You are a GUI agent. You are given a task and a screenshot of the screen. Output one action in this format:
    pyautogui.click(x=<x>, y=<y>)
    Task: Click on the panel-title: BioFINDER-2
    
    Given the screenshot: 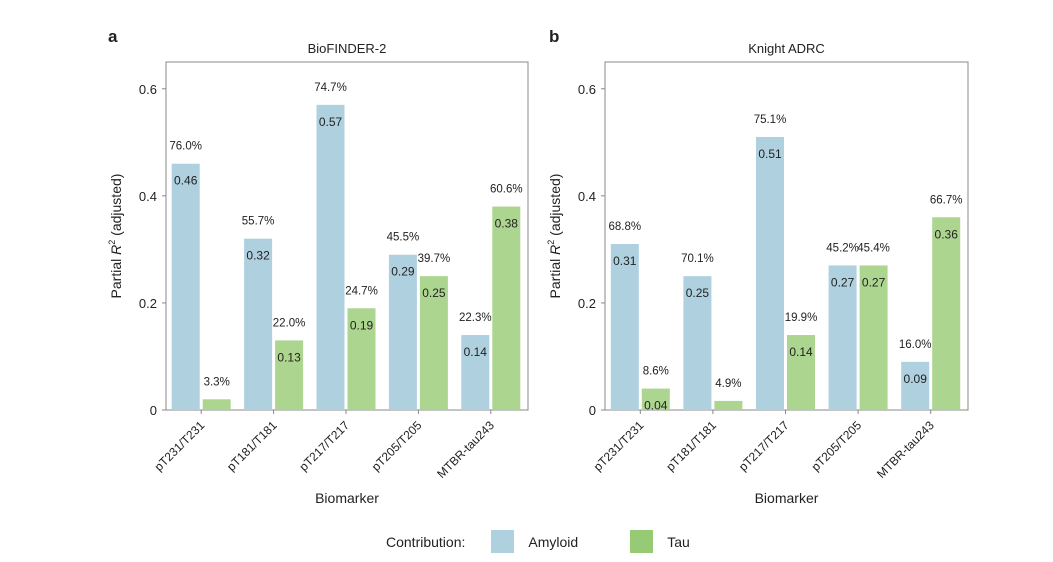 What is the action you would take?
    pyautogui.click(x=347, y=48)
    